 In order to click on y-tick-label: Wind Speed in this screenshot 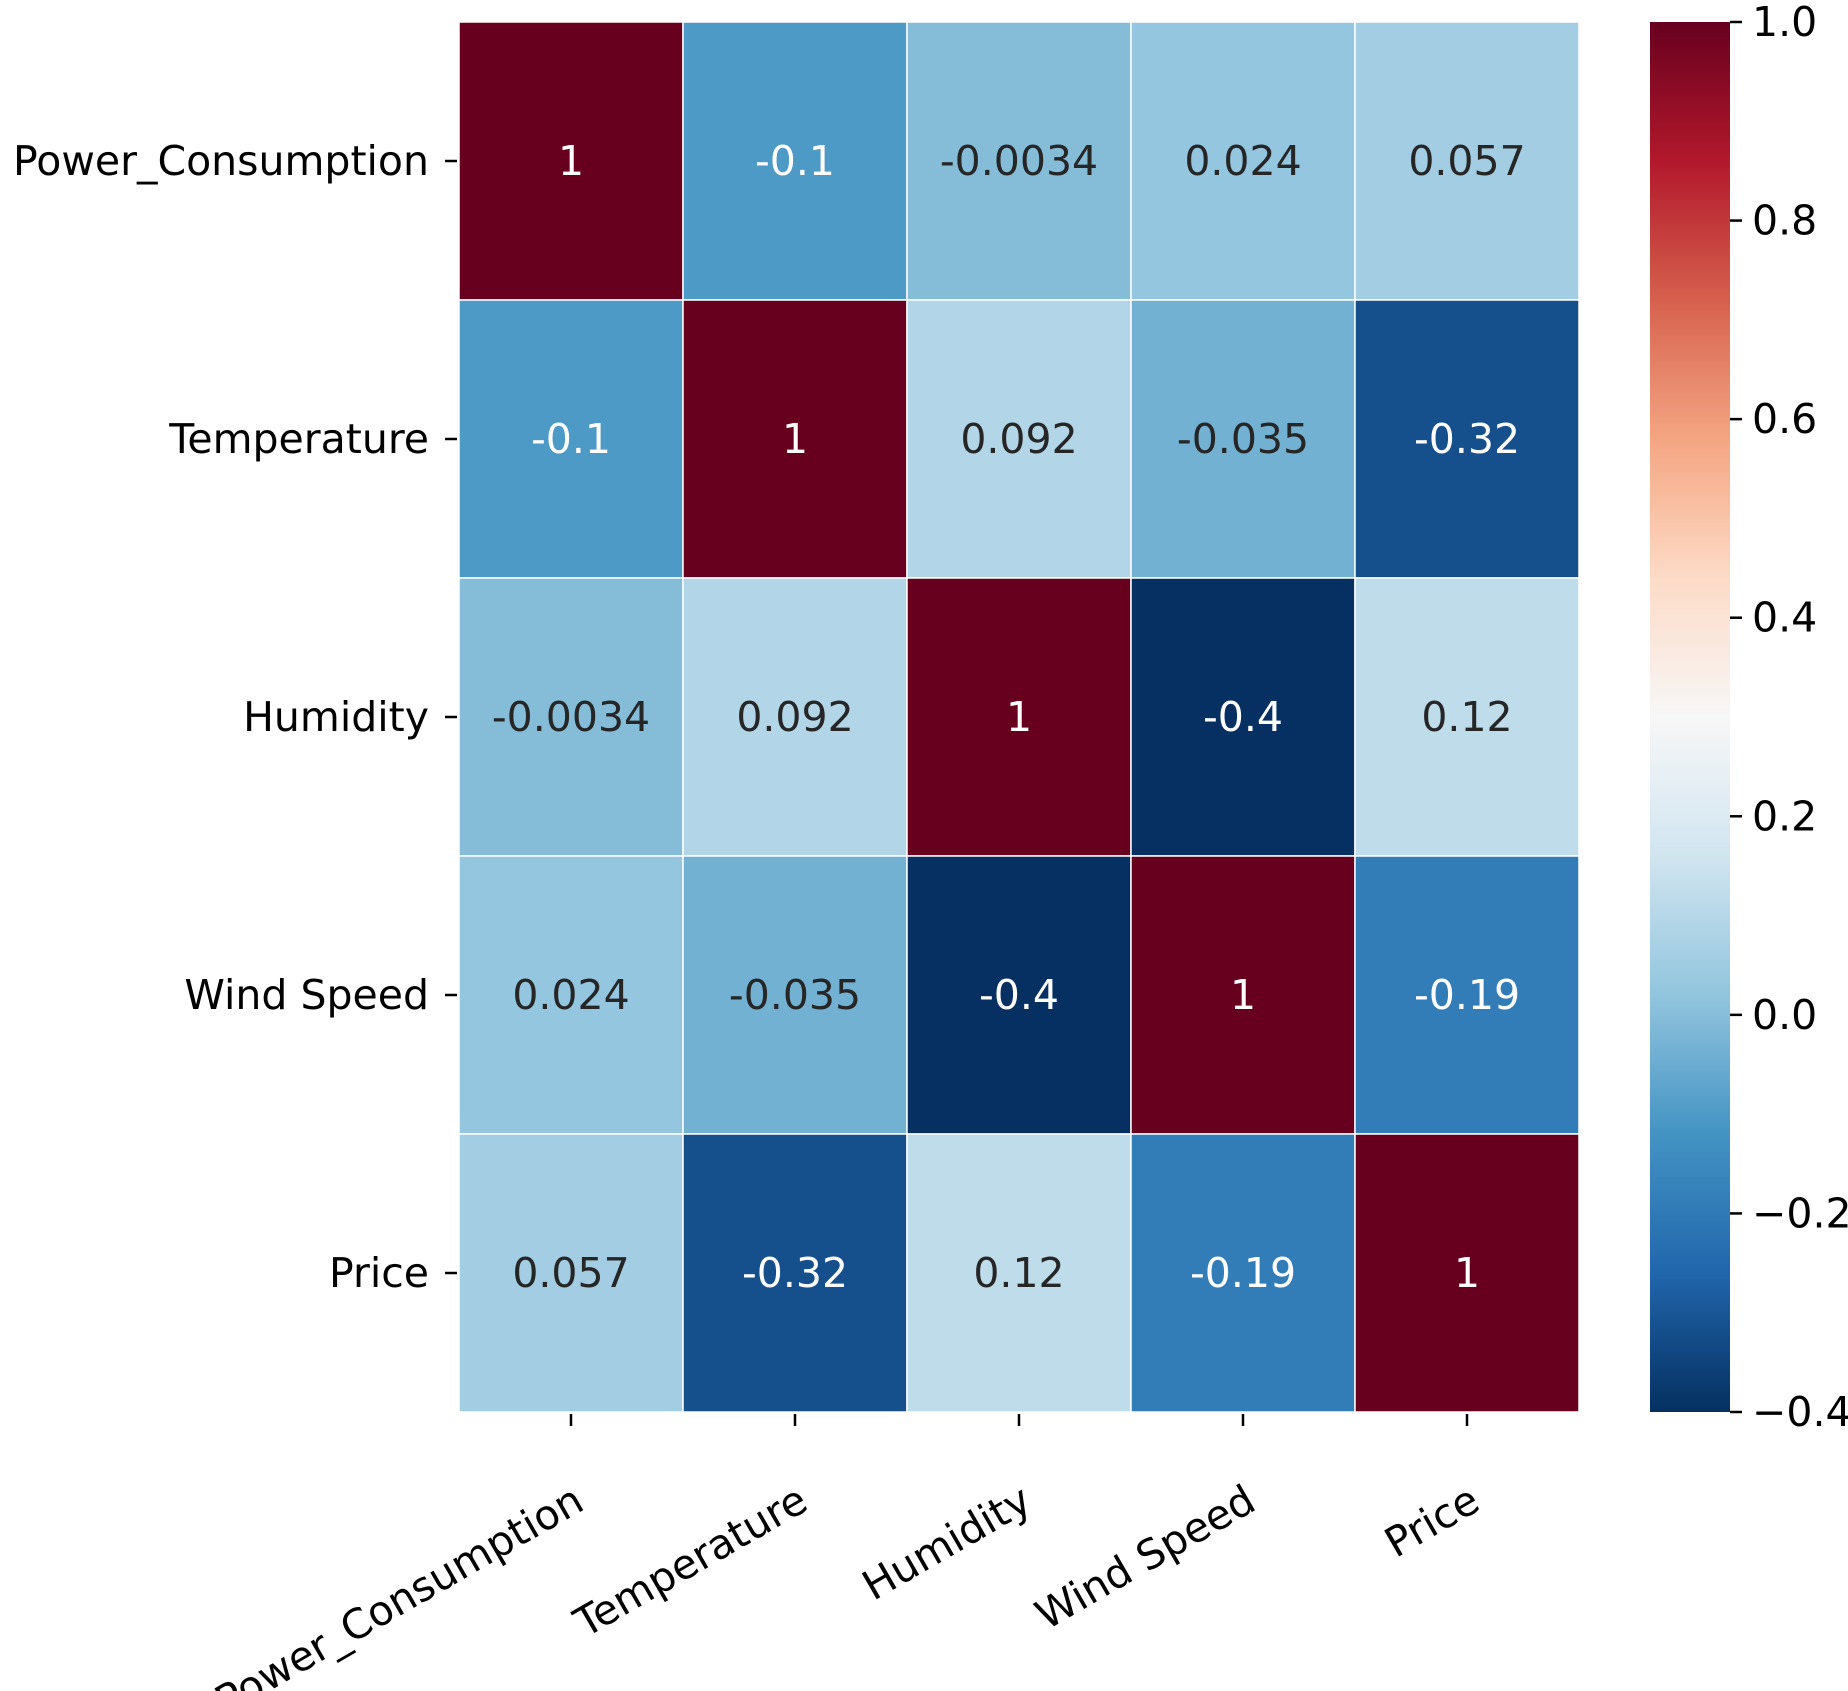, I will do `click(306, 995)`.